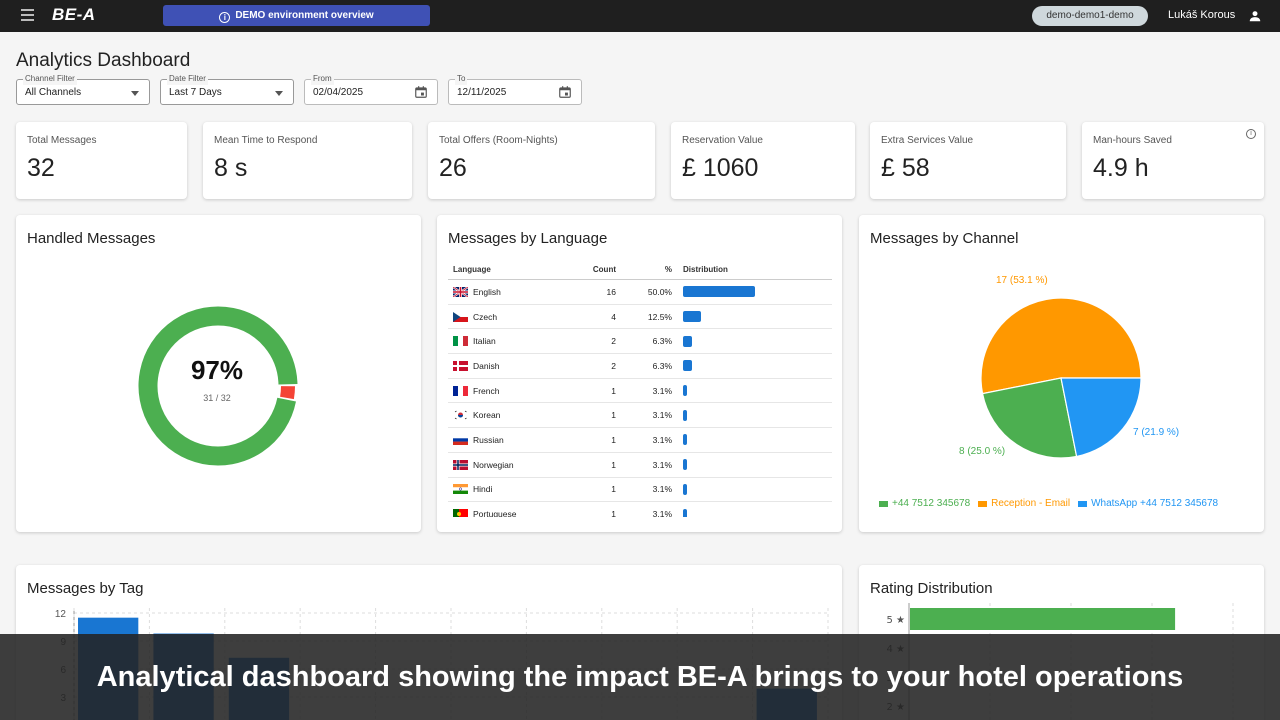  Describe the element at coordinates (1148, 503) in the screenshot. I see `legend-item-whatsapp: WhatsApp +44 7512 345678` at that location.